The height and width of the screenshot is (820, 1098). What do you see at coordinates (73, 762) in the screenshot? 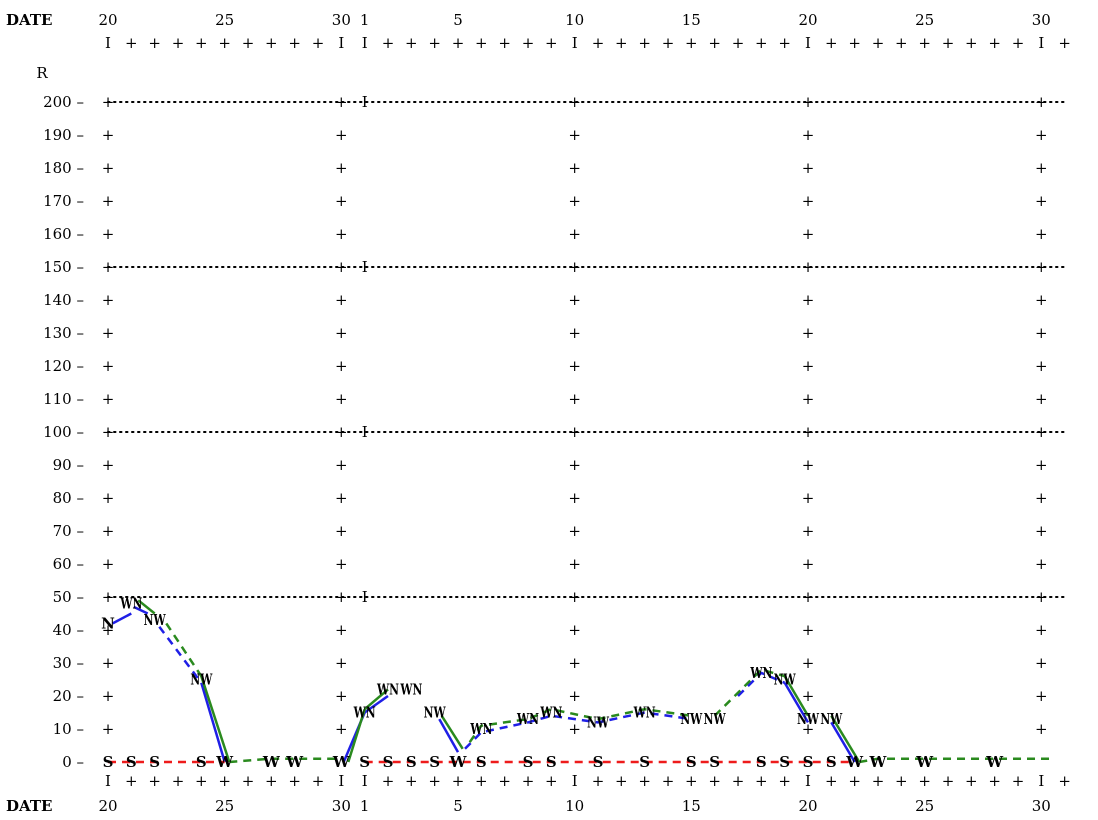
I see `y-tick-label: 0 –` at bounding box center [73, 762].